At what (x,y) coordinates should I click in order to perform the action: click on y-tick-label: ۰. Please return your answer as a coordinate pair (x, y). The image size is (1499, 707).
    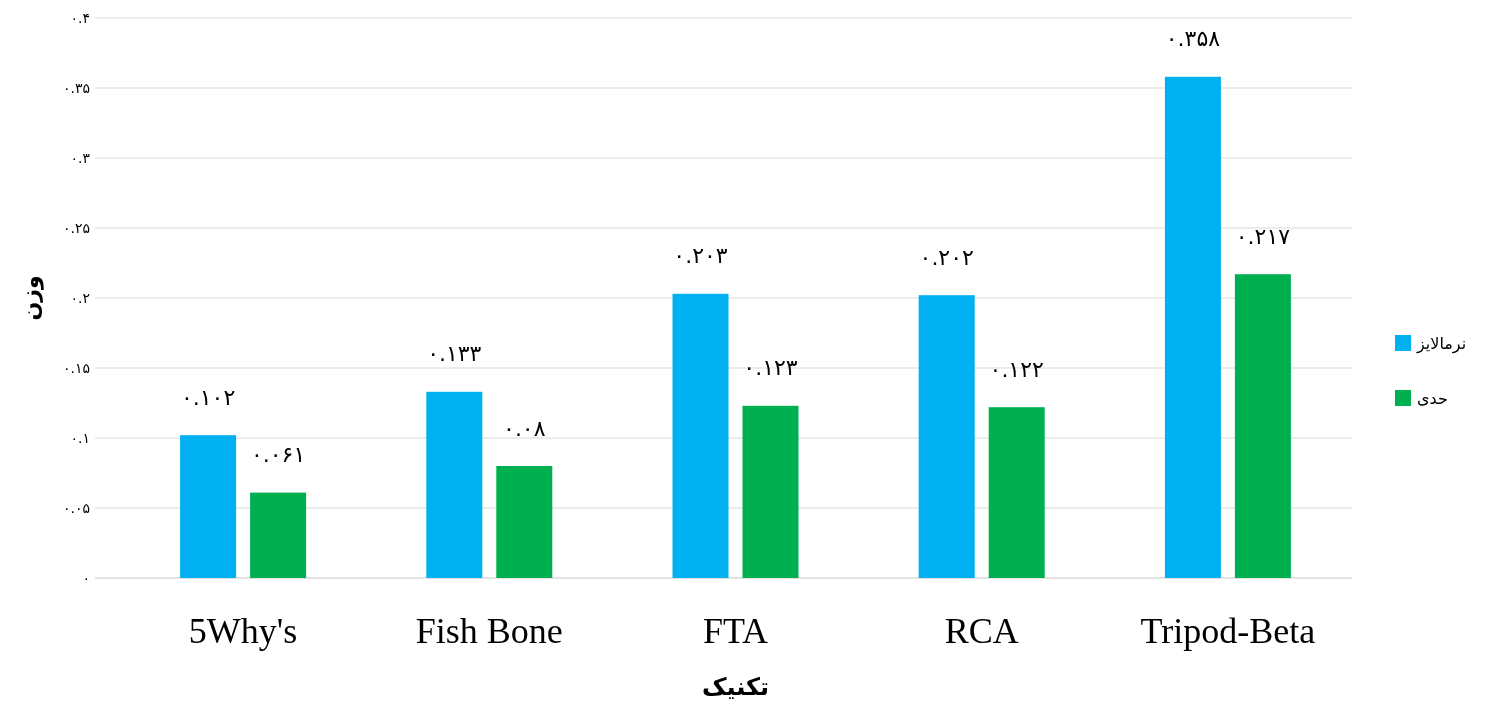
    Looking at the image, I should click on (86, 578).